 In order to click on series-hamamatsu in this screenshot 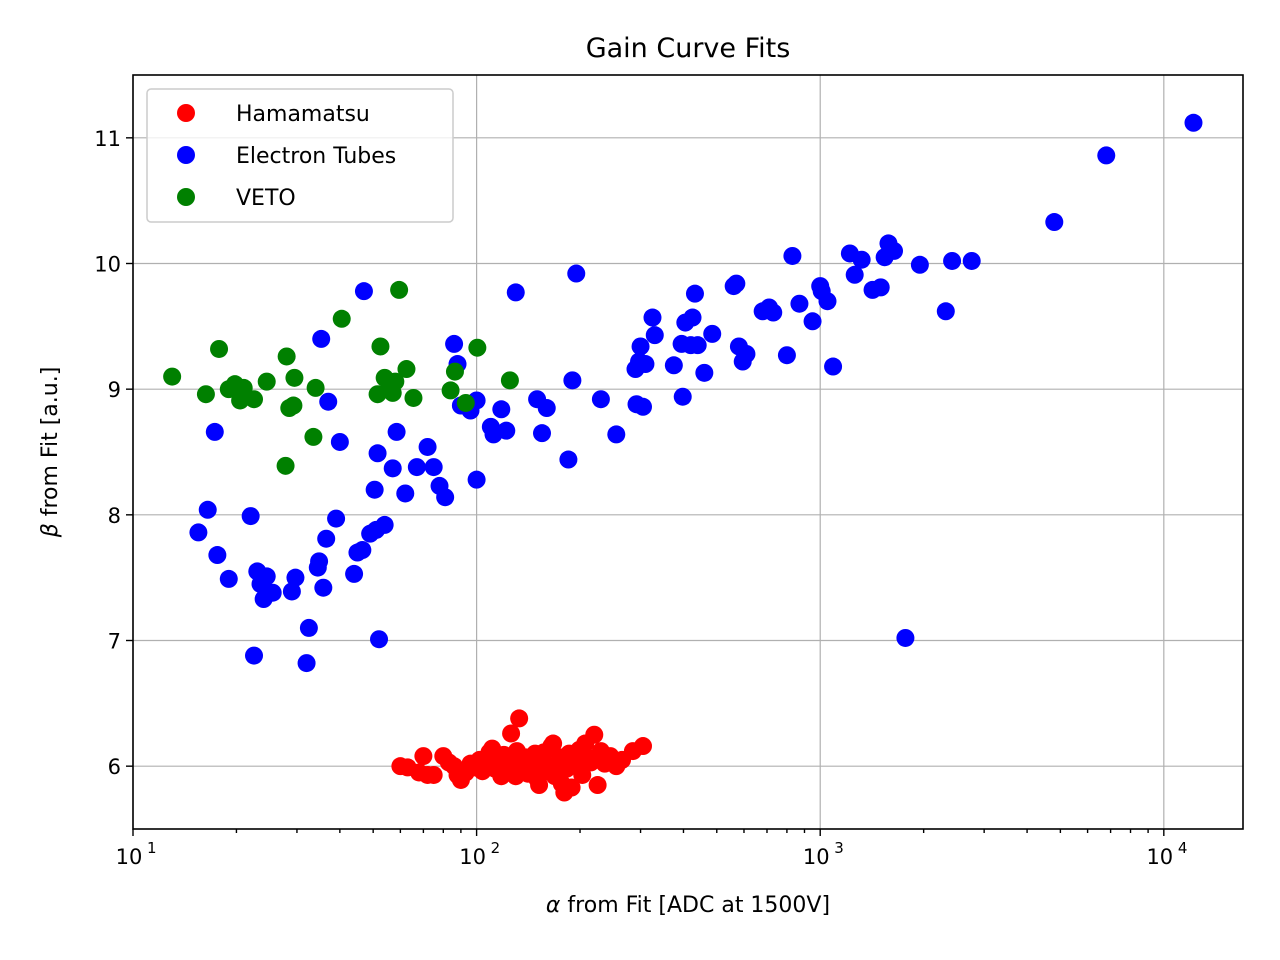, I will do `click(522, 755)`.